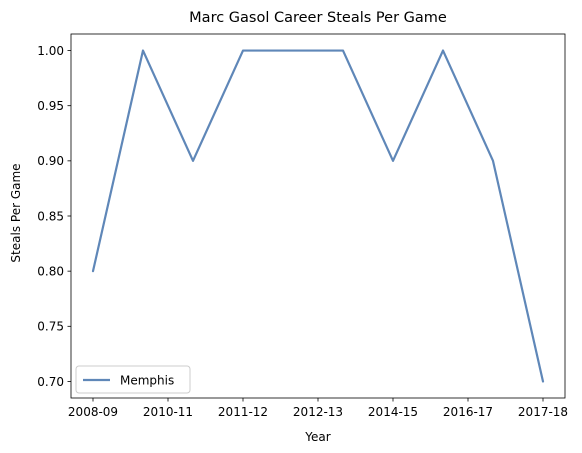 This screenshot has height=453, width=582. I want to click on y-tick-label: 0.75, so click(50, 327).